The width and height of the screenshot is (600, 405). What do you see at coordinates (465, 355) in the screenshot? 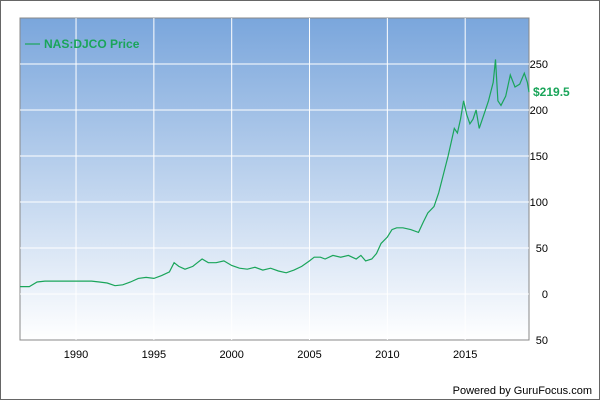
I see `x-tick-label: 2015` at bounding box center [465, 355].